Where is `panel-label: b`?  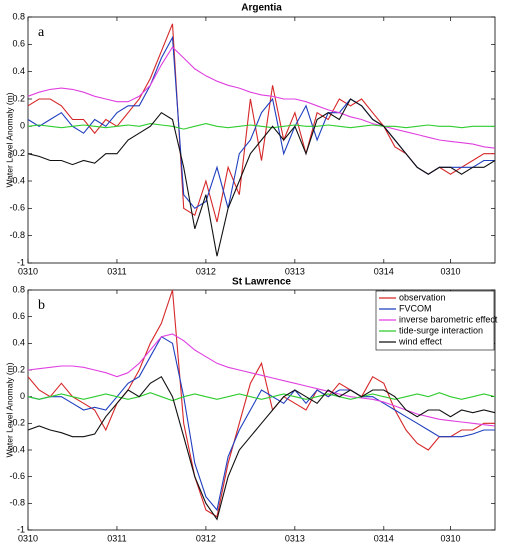
panel-label: b is located at coordinates (41, 305).